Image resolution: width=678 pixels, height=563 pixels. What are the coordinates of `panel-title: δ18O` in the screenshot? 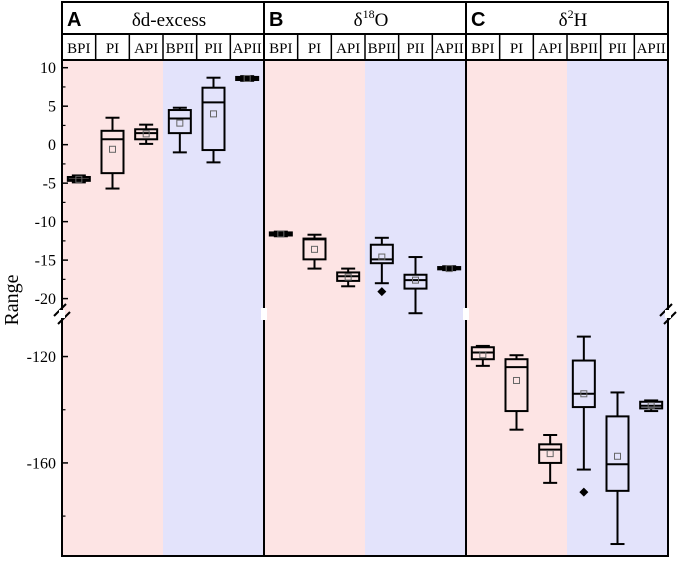 It's located at (371, 19).